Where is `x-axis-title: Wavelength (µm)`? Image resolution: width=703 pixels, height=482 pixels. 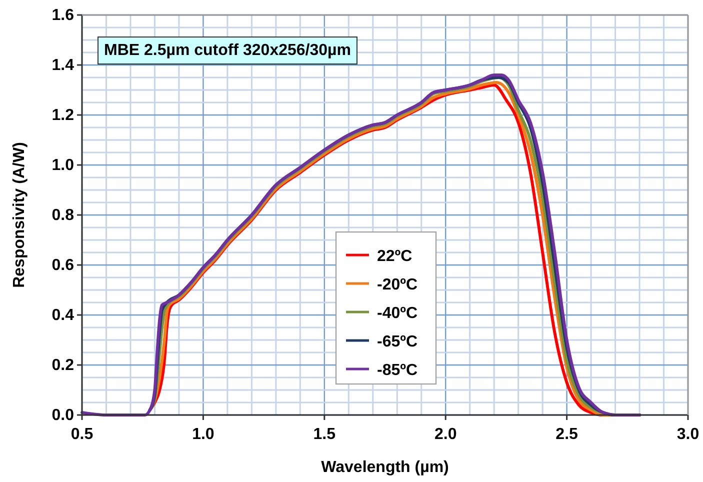 x-axis-title: Wavelength (µm) is located at coordinates (385, 467).